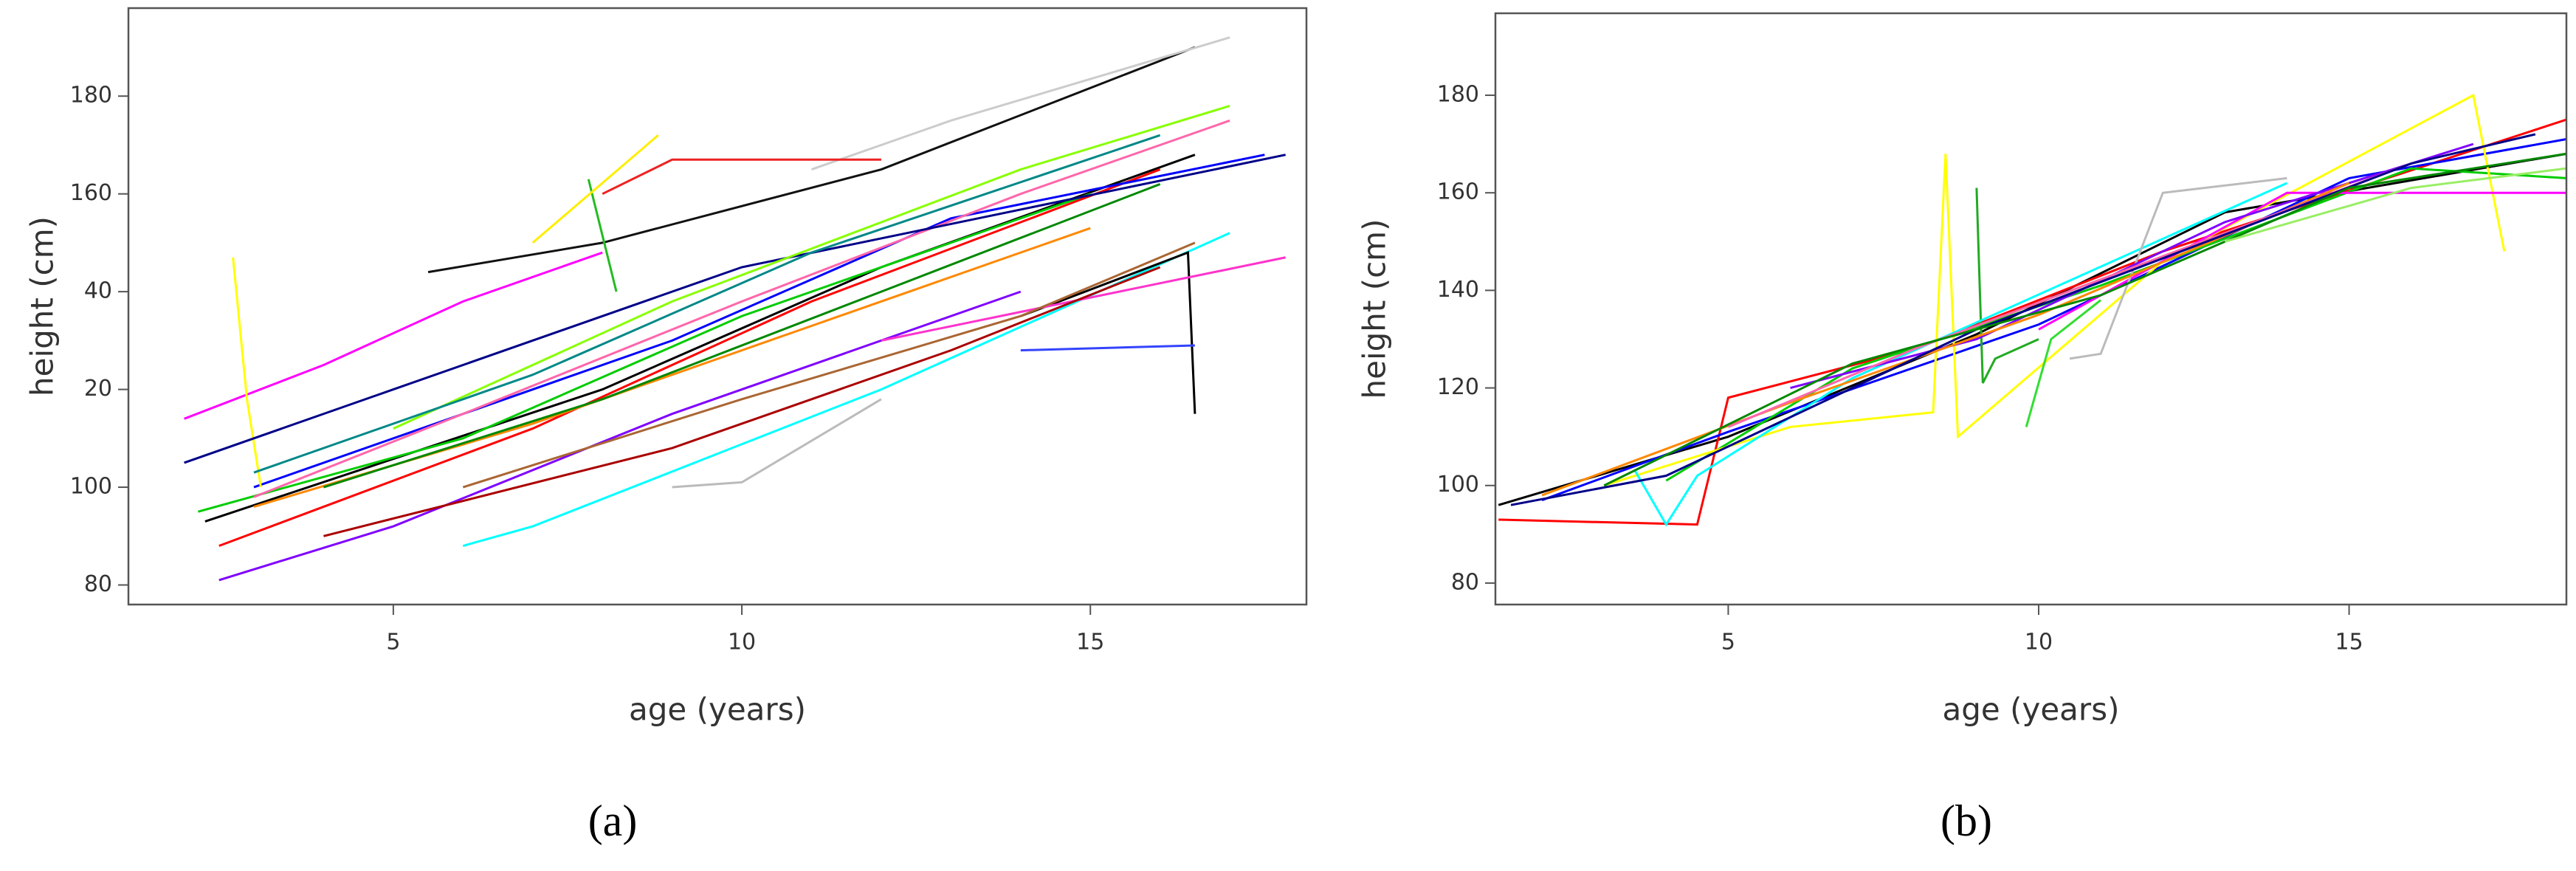 This screenshot has width=2576, height=871. I want to click on y-tick-label: 120, so click(1458, 387).